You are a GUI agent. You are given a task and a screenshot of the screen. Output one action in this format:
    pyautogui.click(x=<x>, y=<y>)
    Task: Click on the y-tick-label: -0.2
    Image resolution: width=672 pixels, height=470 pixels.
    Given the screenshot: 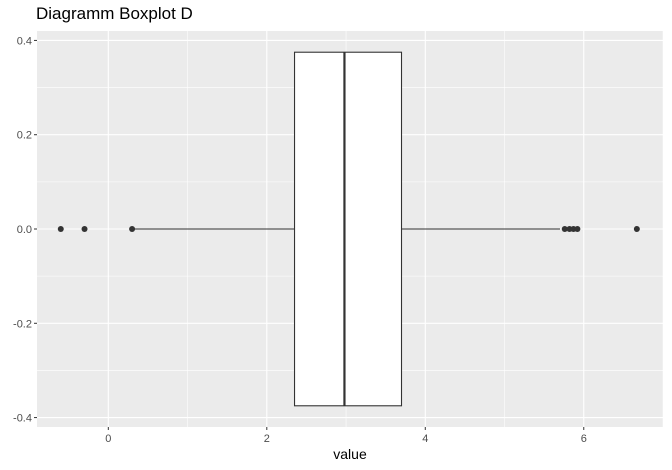 What is the action you would take?
    pyautogui.click(x=22, y=324)
    